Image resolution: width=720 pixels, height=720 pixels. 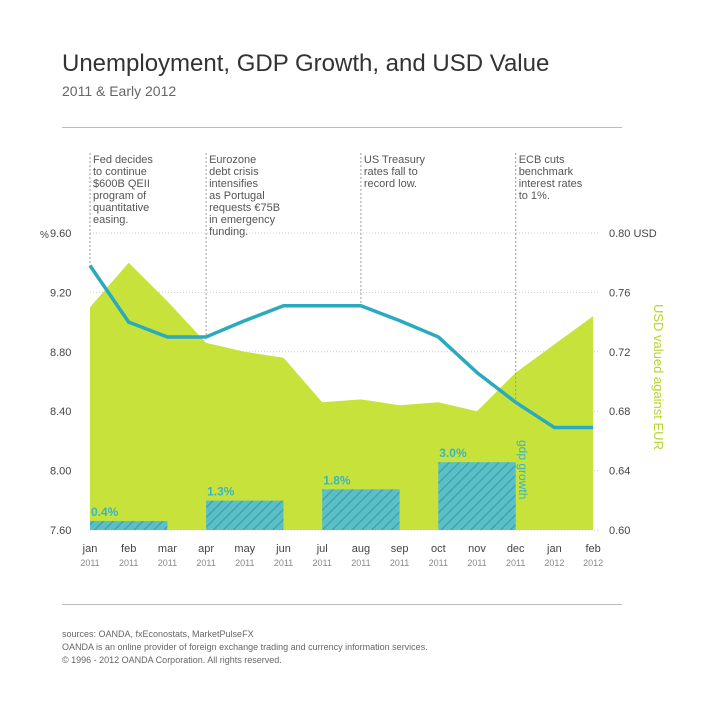 I want to click on gdp-bar-label: 1.8%, so click(x=337, y=480).